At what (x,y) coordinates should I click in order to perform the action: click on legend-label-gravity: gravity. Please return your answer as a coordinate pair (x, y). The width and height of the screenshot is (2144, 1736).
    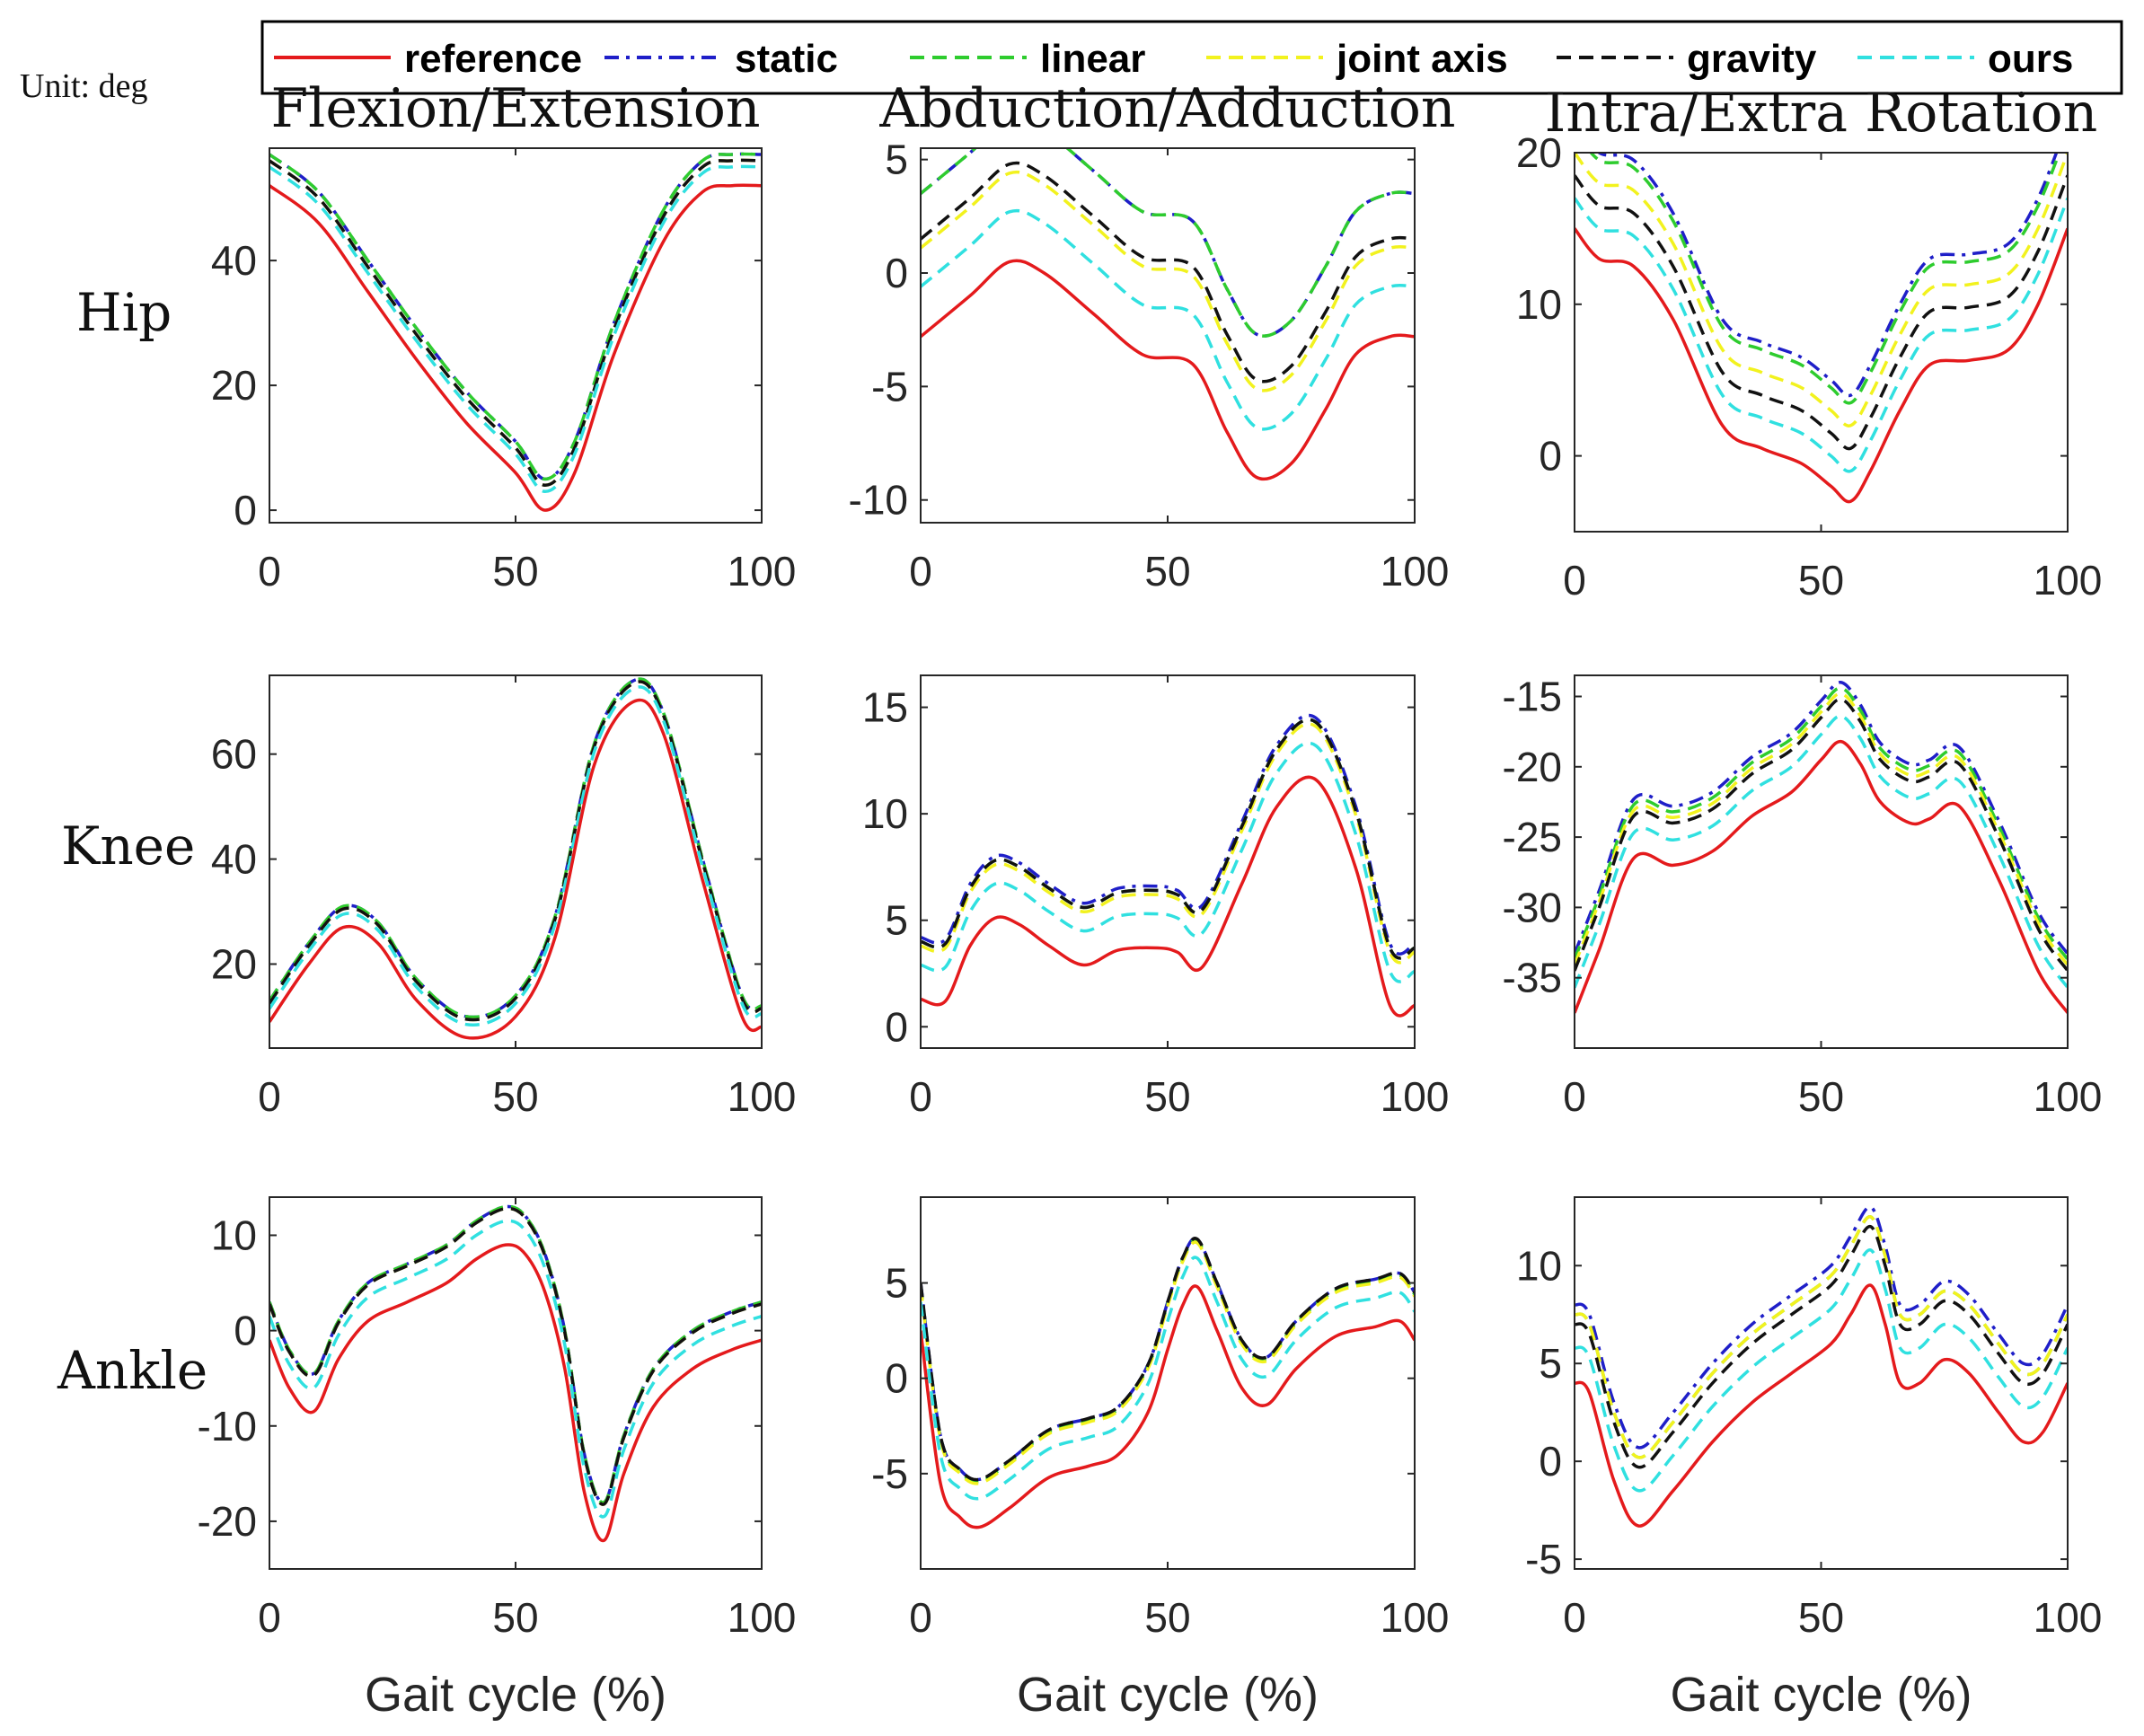
    Looking at the image, I should click on (1752, 59).